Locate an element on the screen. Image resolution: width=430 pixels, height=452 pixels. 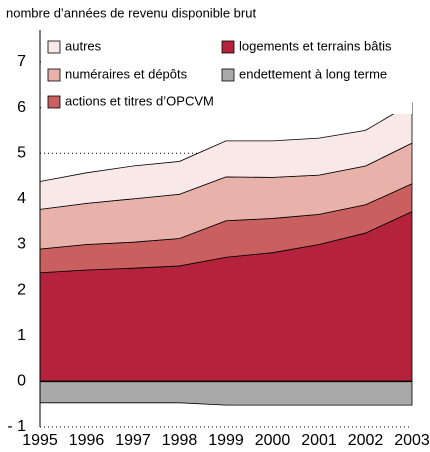
y-tick-label: 7 is located at coordinates (21, 61).